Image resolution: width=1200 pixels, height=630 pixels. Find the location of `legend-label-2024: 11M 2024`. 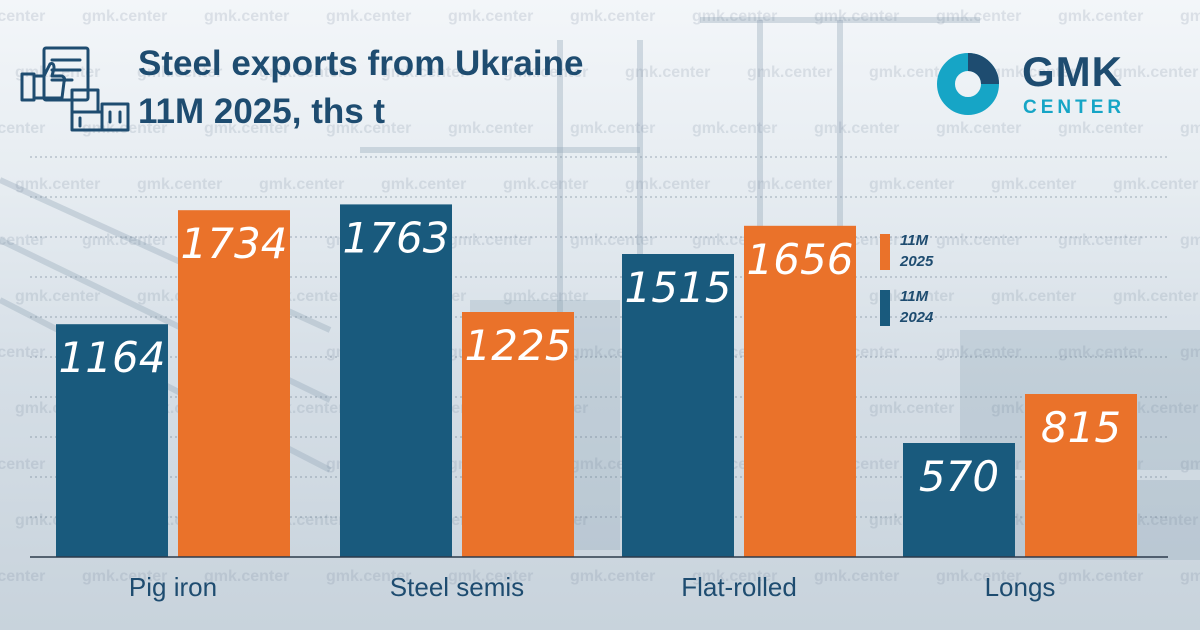

legend-label-2024: 11M 2024 is located at coordinates (917, 307).